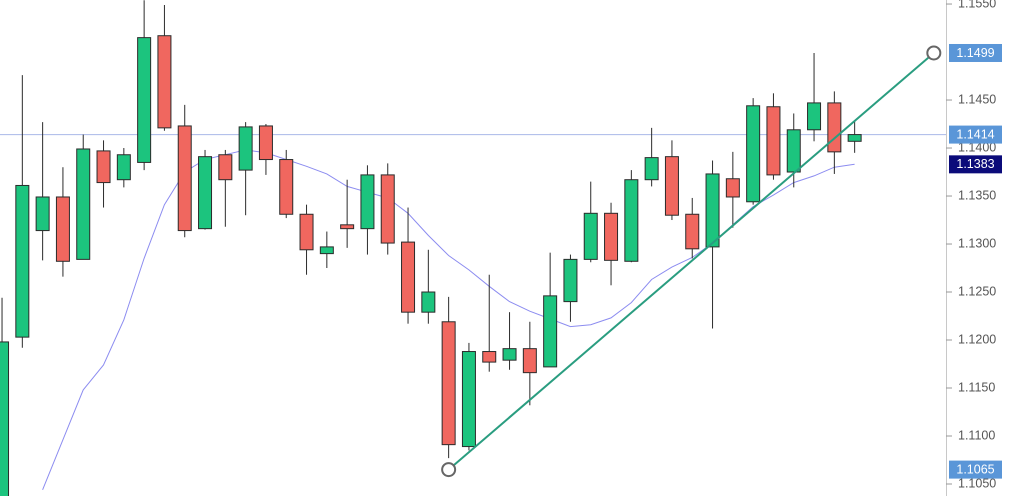  I want to click on y-tick-label: 1.1400, so click(977, 147).